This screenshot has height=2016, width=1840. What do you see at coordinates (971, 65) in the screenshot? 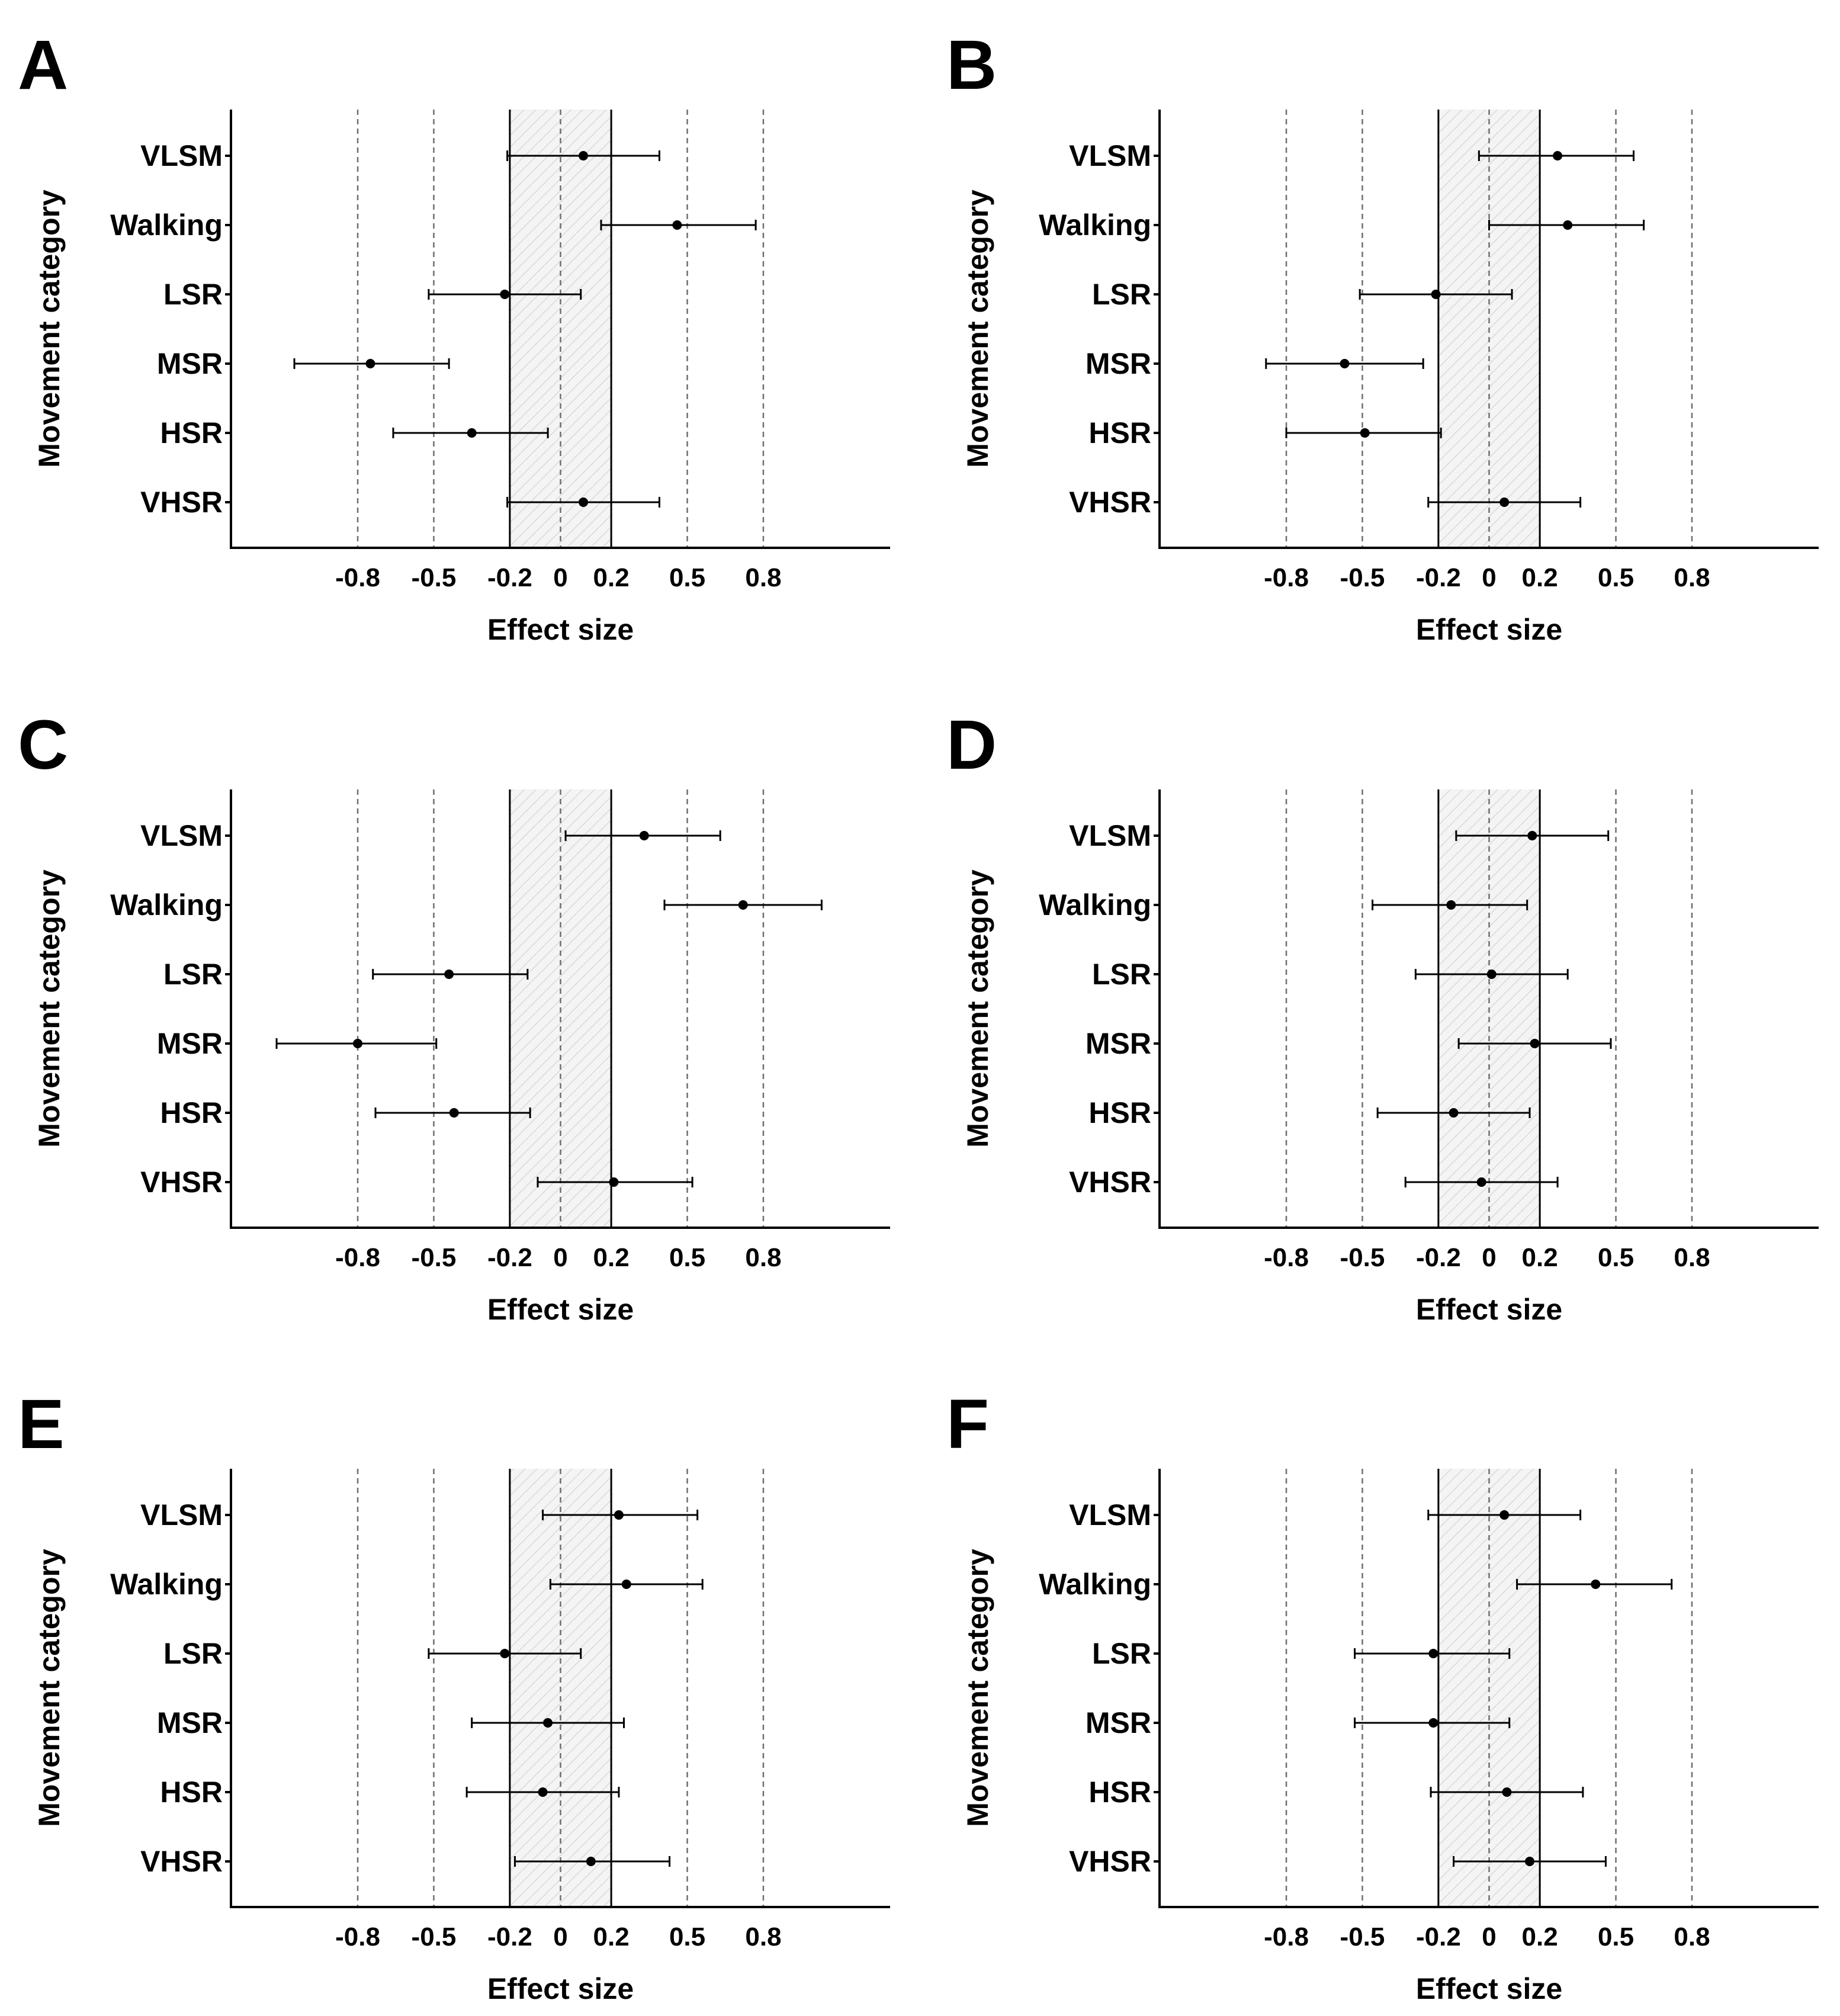
I see `panel-letter: B` at bounding box center [971, 65].